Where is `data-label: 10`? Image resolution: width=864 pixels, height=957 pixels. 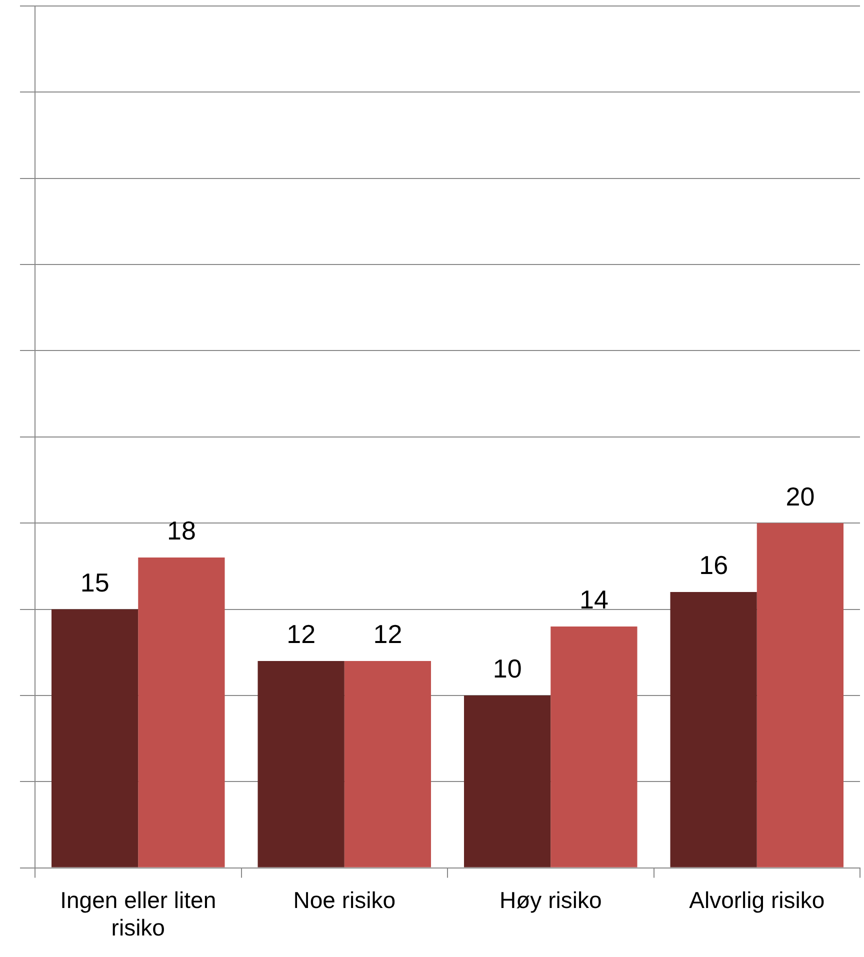
data-label: 10 is located at coordinates (507, 669).